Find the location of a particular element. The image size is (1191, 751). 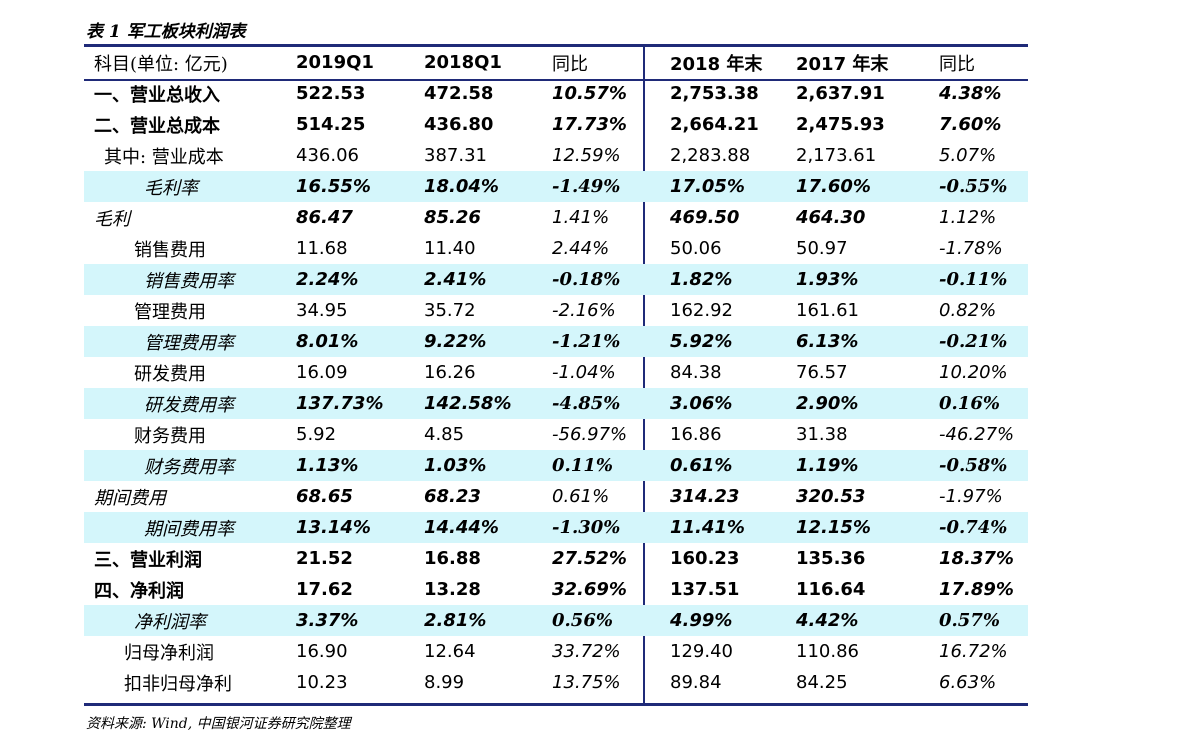

row-label: 研发费用率 is located at coordinates (190, 403).